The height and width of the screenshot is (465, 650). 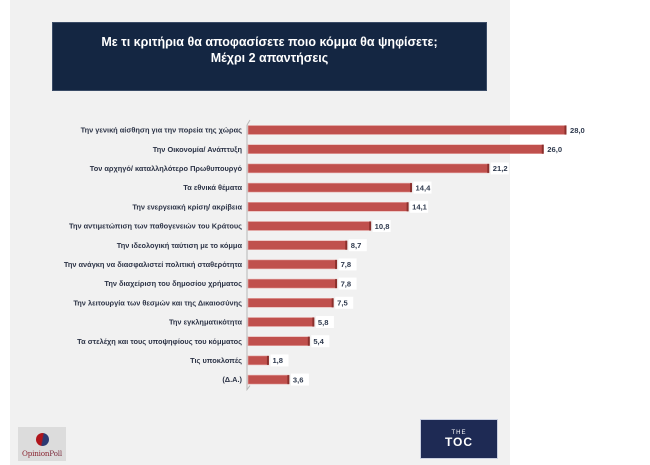 I want to click on category-label: Τις υποκλοπές, so click(x=216, y=360).